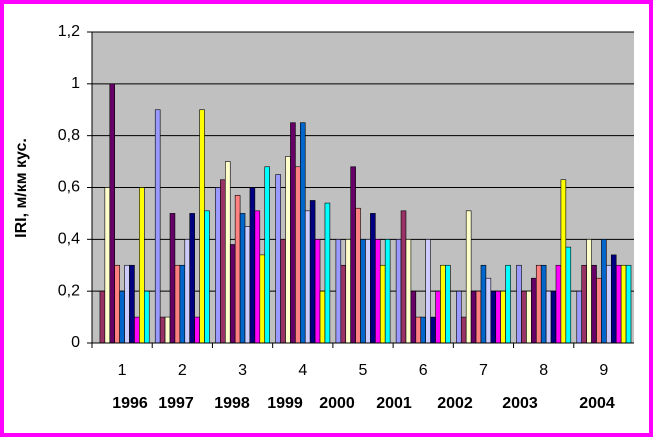 The height and width of the screenshot is (437, 653). I want to click on year-label: 2004, so click(597, 403).